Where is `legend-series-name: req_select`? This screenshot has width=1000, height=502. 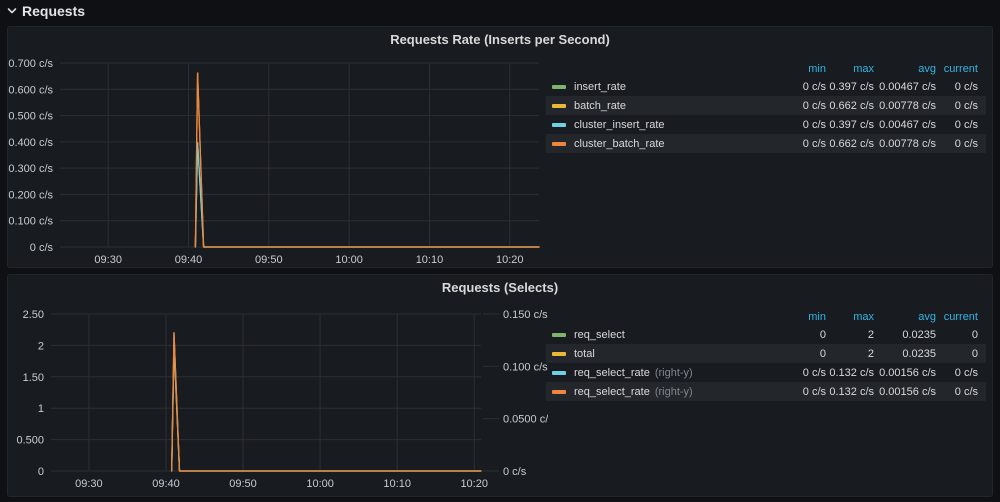
legend-series-name: req_select is located at coordinates (599, 334).